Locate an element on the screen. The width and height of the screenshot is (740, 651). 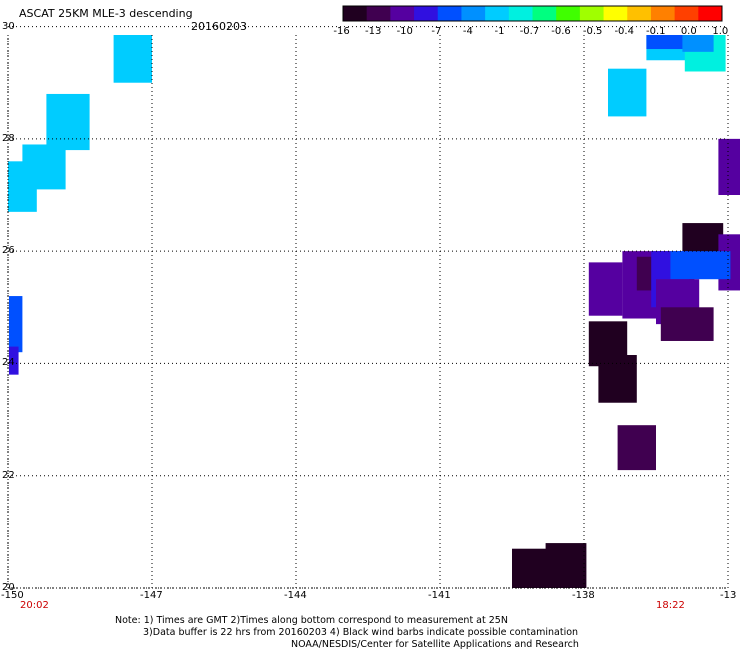
colorbar-label: -0.1 is located at coordinates (656, 31).